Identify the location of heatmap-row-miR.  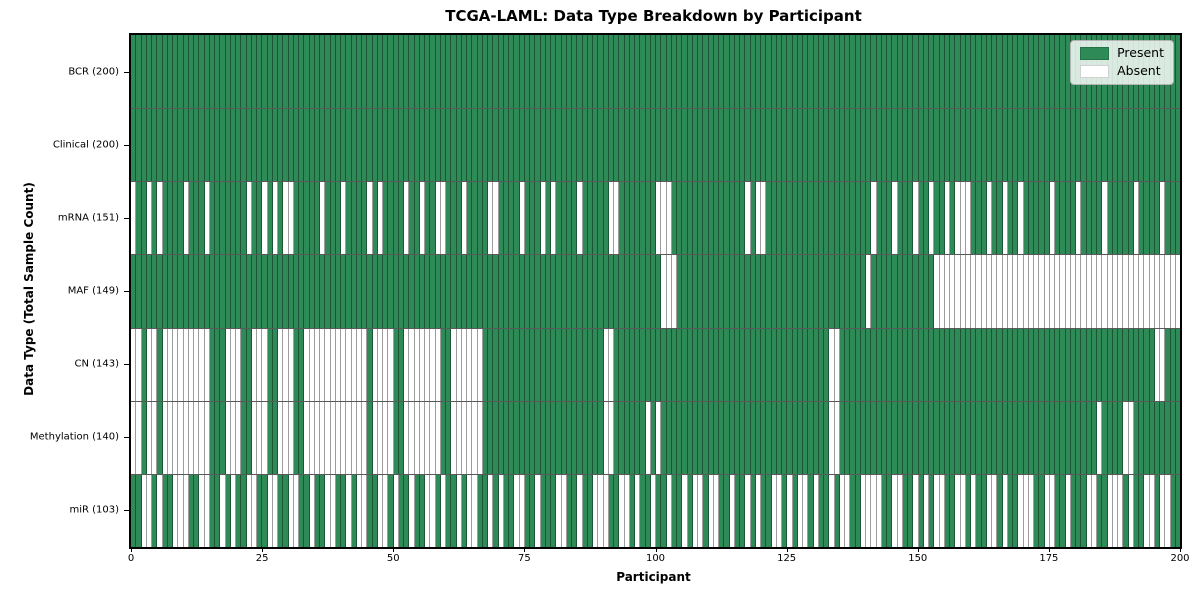
(655, 510).